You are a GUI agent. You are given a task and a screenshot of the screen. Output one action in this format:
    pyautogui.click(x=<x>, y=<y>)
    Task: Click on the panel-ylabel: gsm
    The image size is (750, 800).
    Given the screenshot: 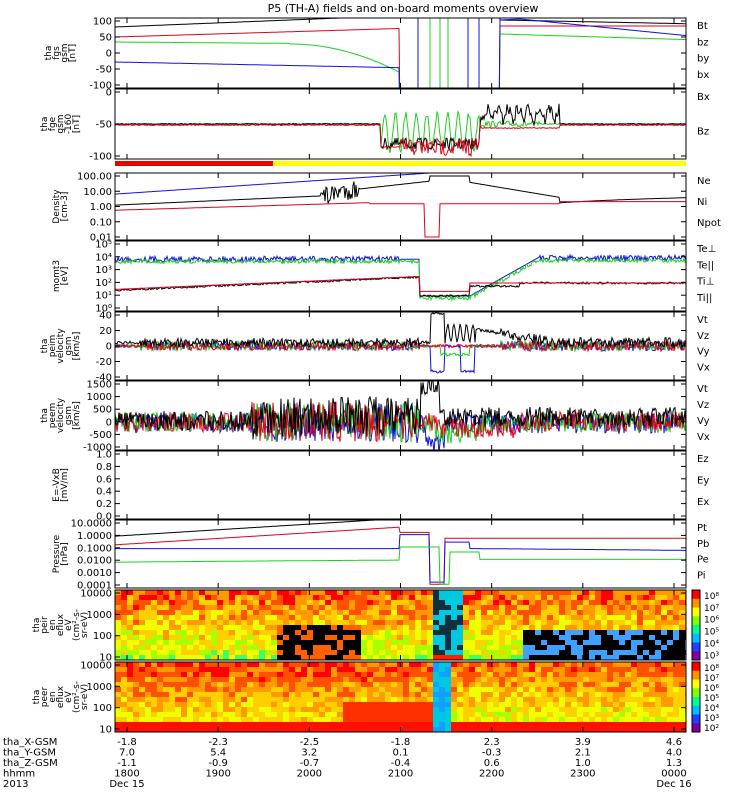 What is the action you would take?
    pyautogui.click(x=65, y=52)
    